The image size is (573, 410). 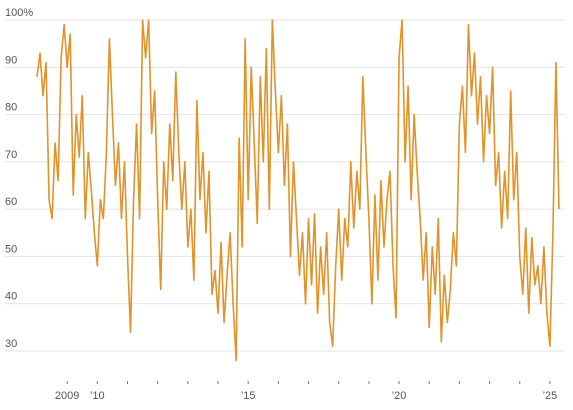 What do you see at coordinates (11, 297) in the screenshot?
I see `y-tick-label: 40` at bounding box center [11, 297].